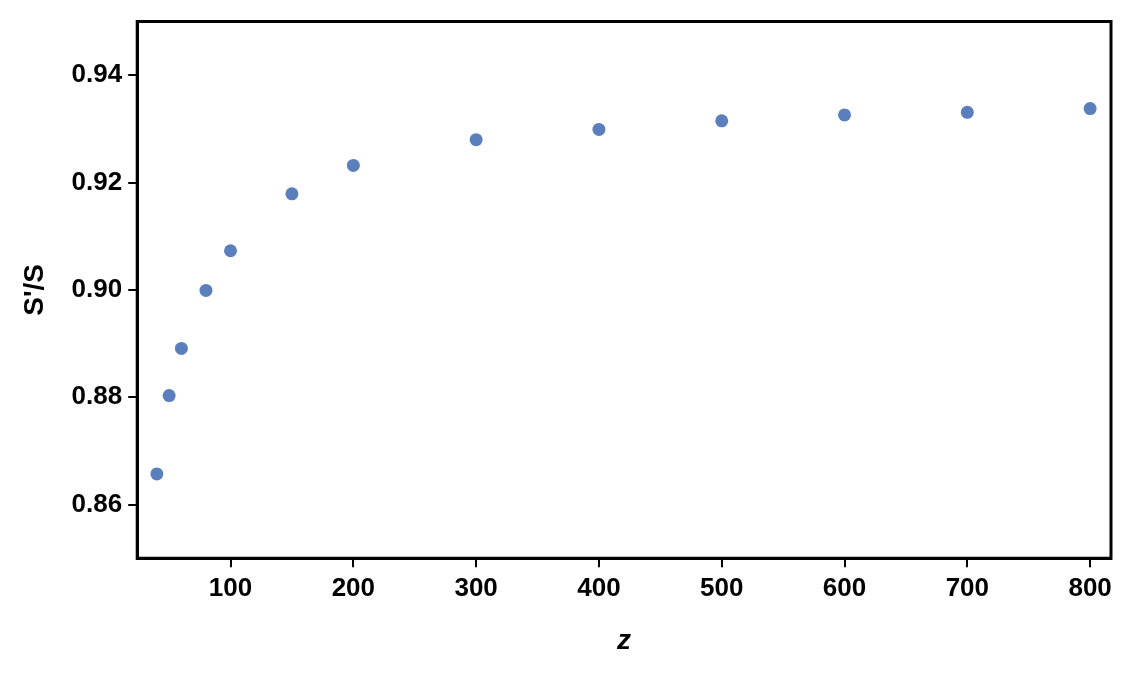 The width and height of the screenshot is (1125, 678). I want to click on y-tick-label: 0.86, so click(97, 502).